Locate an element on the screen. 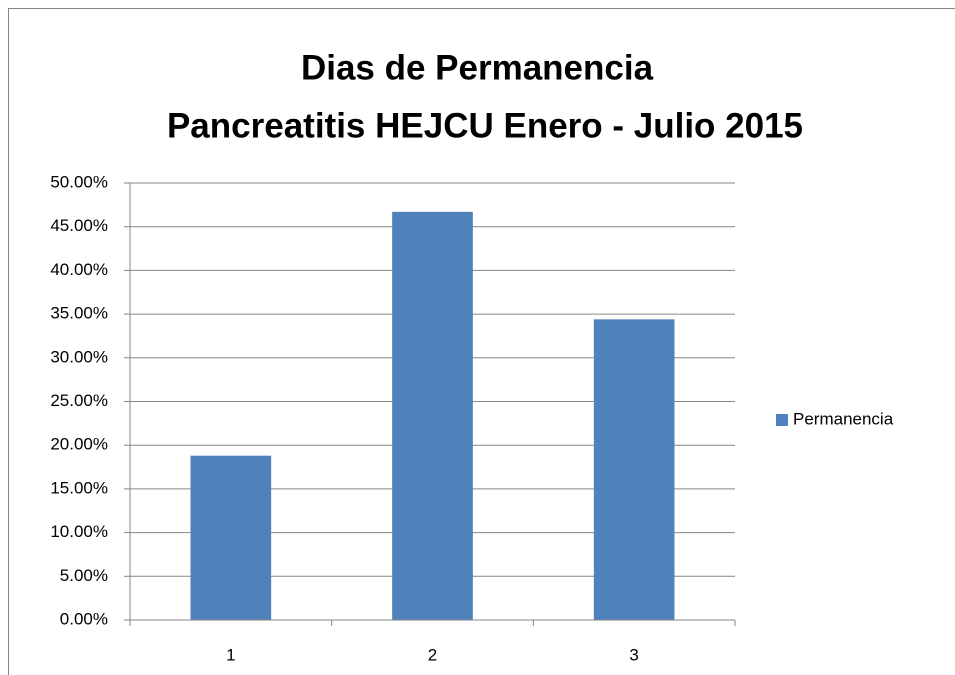  chart-title: Pancreatitis HEJCU Enero - Julio 2015 is located at coordinates (485, 125).